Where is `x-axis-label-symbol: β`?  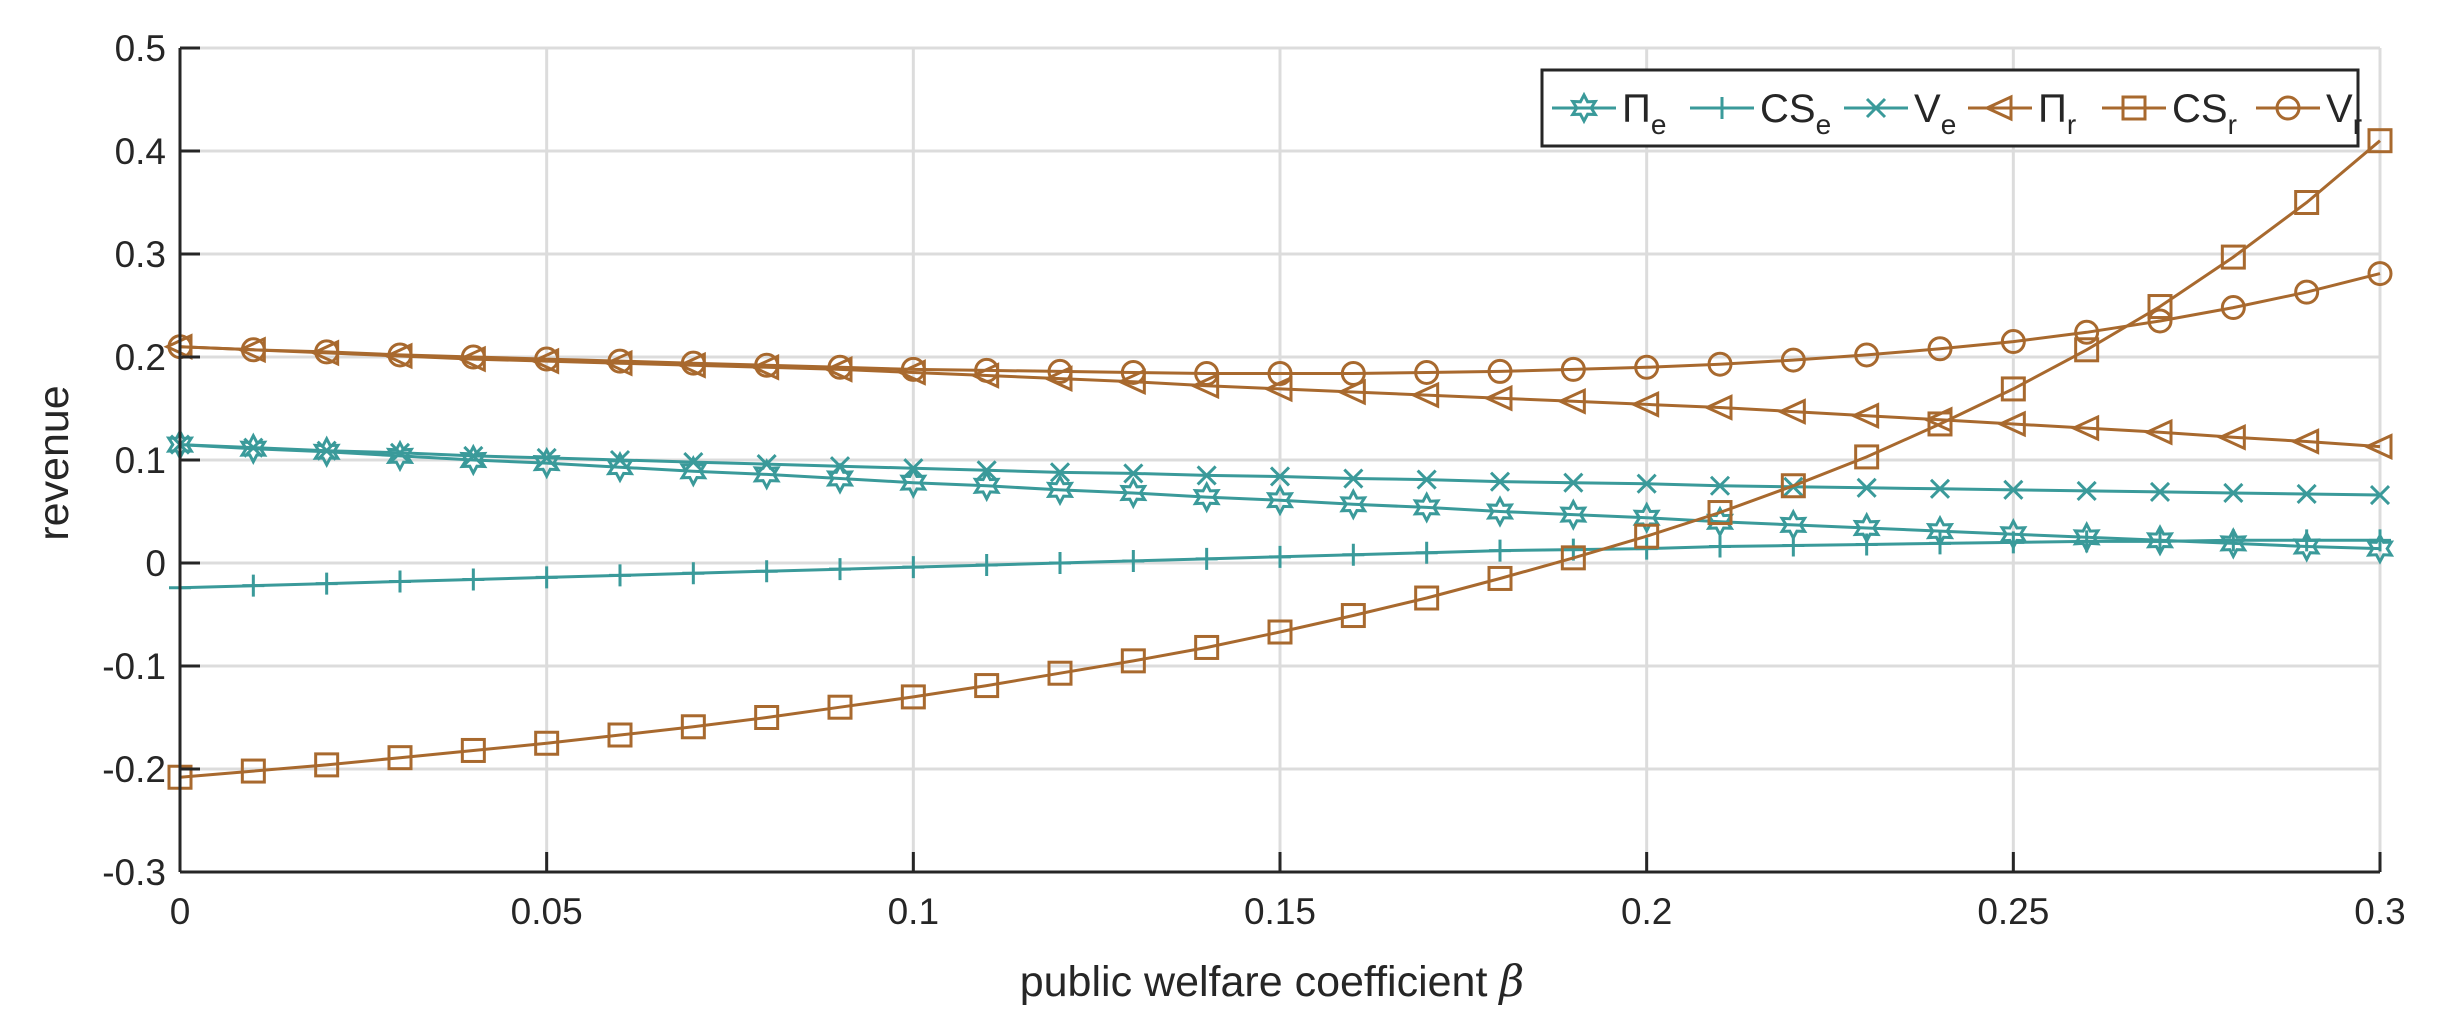
x-axis-label-symbol: β is located at coordinates (1510, 982).